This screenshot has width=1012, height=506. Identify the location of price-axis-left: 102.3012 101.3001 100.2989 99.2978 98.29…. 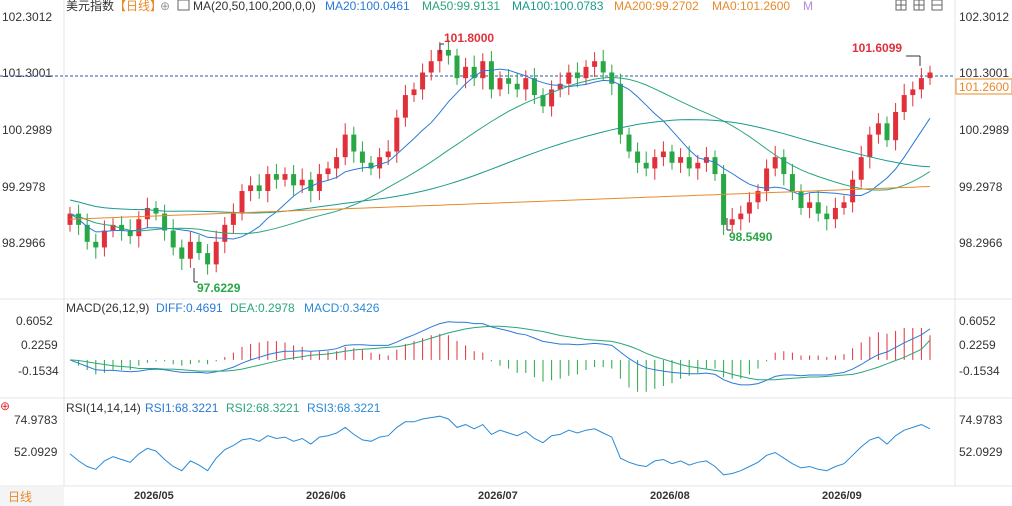
(27, 130).